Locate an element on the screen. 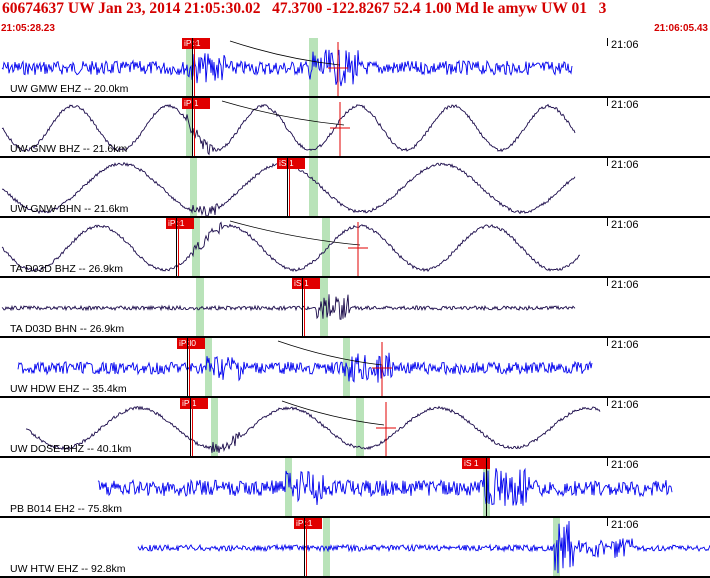 The height and width of the screenshot is (578, 710). station-label: UW GNW BHZ -- 21.6km is located at coordinates (69, 149).